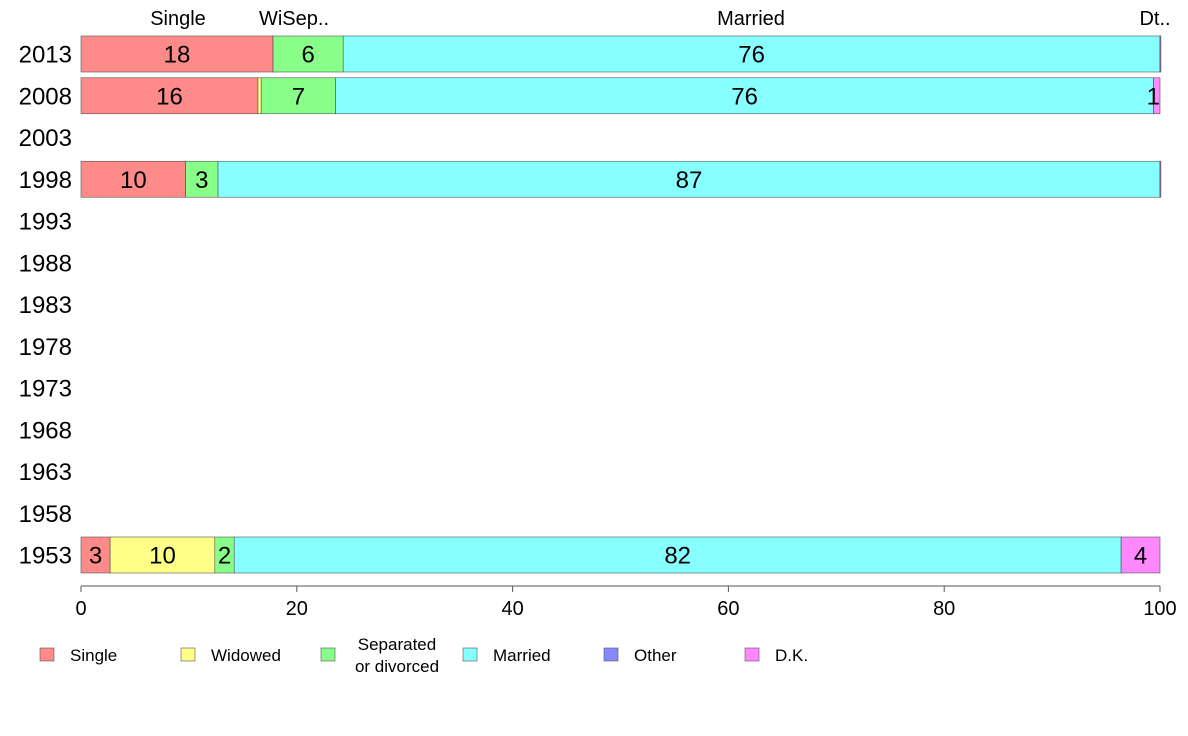 The height and width of the screenshot is (736, 1188). What do you see at coordinates (397, 655) in the screenshot?
I see `legend-label-2: Separated or divorced` at bounding box center [397, 655].